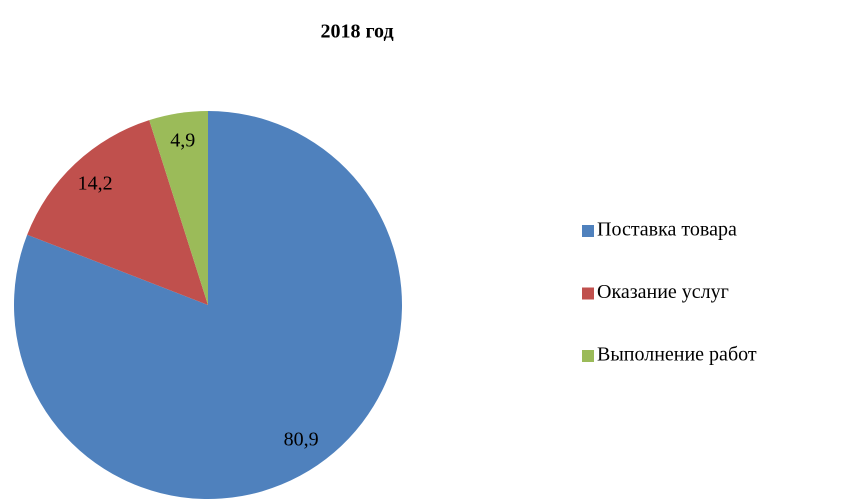 The height and width of the screenshot is (500, 846). What do you see at coordinates (95, 183) in the screenshot?
I see `data-label: 14,2` at bounding box center [95, 183].